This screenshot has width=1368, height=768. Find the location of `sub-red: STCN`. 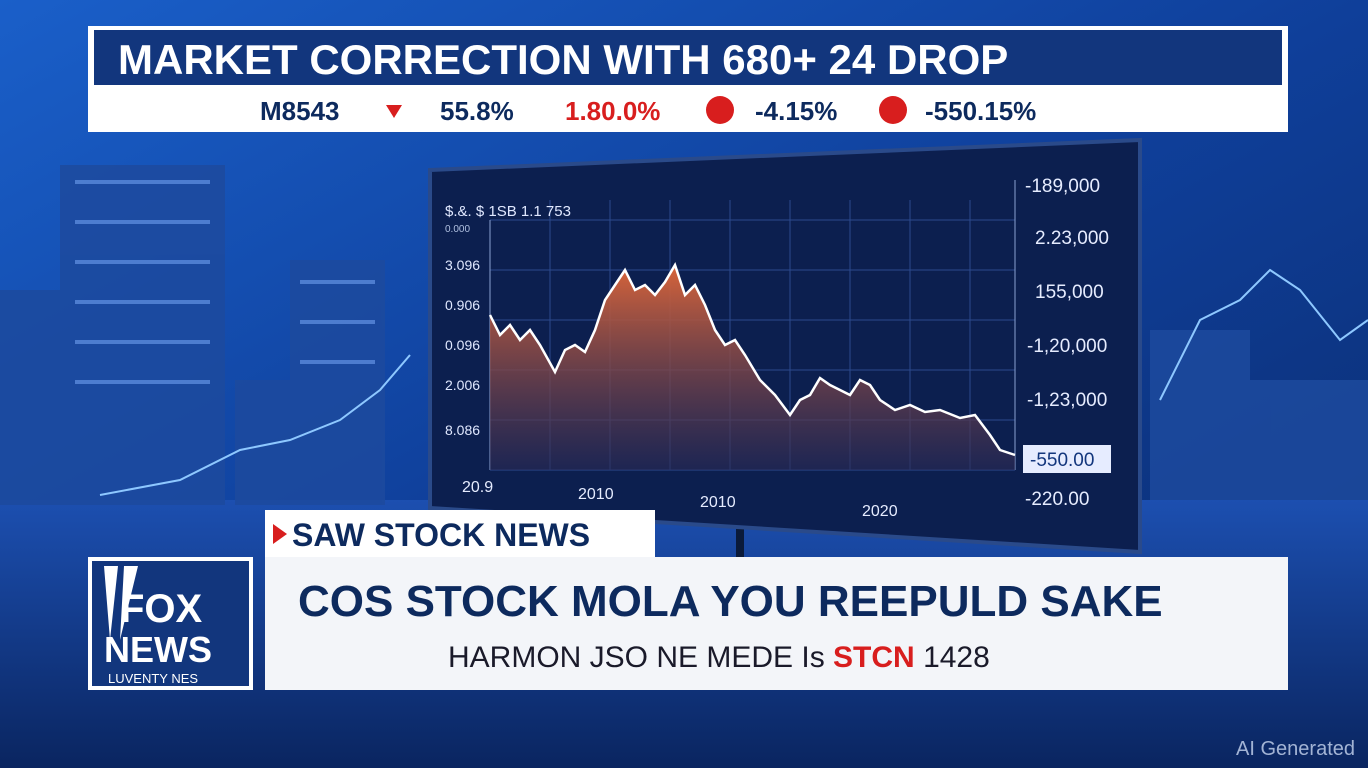

sub-red: STCN is located at coordinates (874, 657).